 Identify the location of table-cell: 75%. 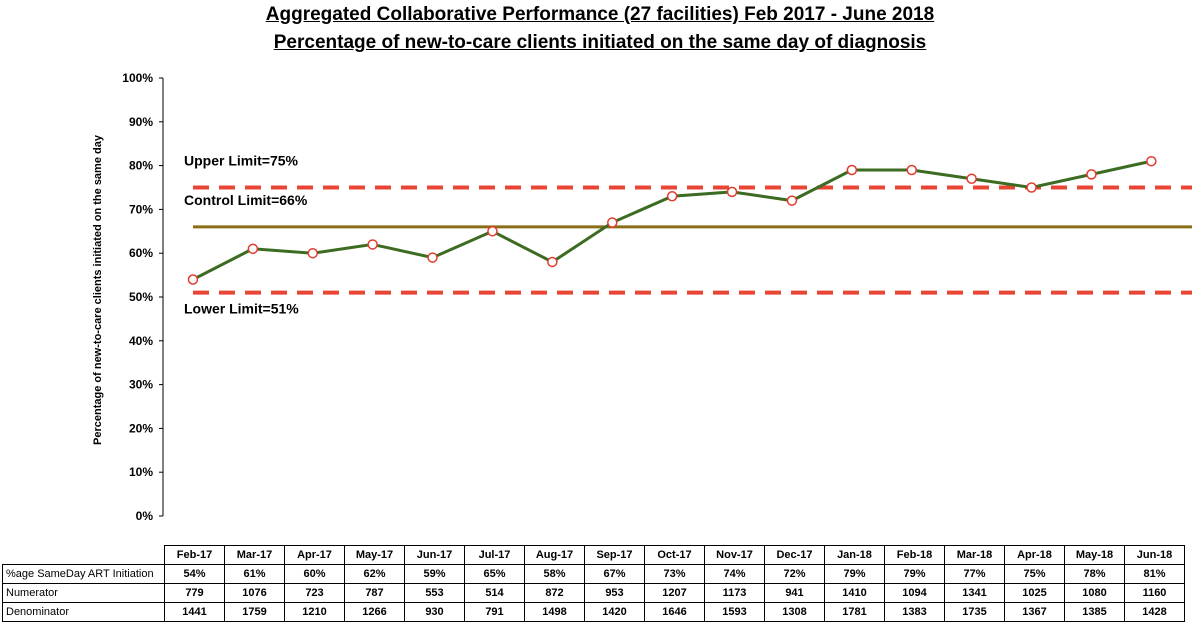
(1034, 574).